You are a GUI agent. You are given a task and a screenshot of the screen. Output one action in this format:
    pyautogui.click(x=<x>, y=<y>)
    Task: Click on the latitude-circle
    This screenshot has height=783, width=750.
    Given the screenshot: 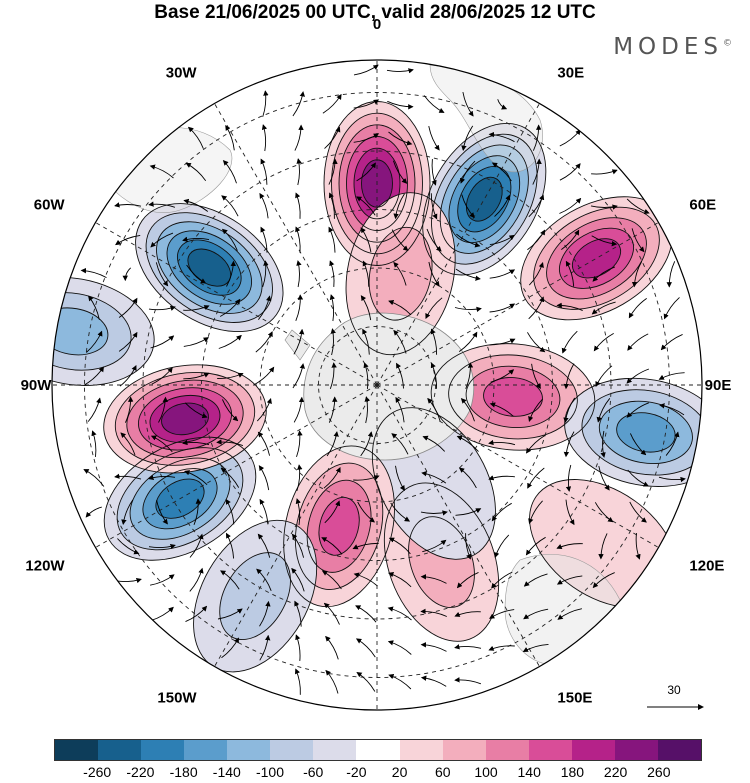 What is the action you would take?
    pyautogui.click(x=377, y=385)
    